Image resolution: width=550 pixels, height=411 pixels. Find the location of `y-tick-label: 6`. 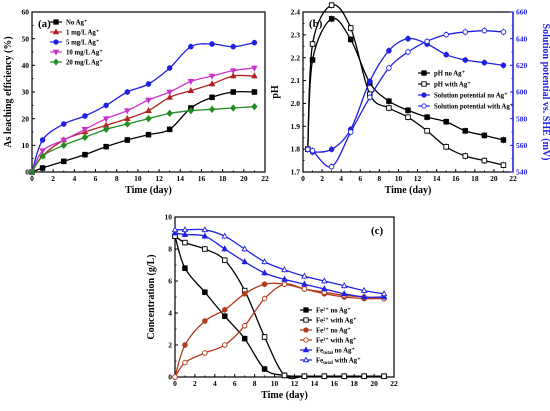

y-tick-label: 6 is located at coordinates (170, 281).